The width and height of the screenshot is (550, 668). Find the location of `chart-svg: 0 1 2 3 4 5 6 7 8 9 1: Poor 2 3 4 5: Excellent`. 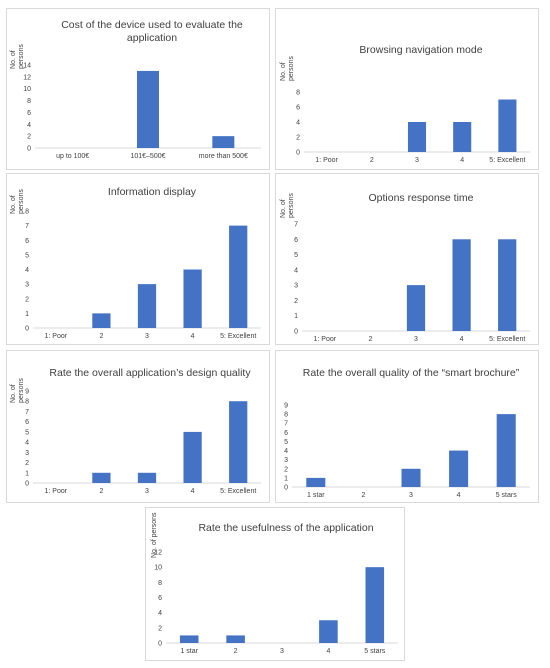

chart-svg: 0 1 2 3 4 5 6 7 8 9 1: Poor 2 3 4 5: Excellent is located at coordinates (143, 442).